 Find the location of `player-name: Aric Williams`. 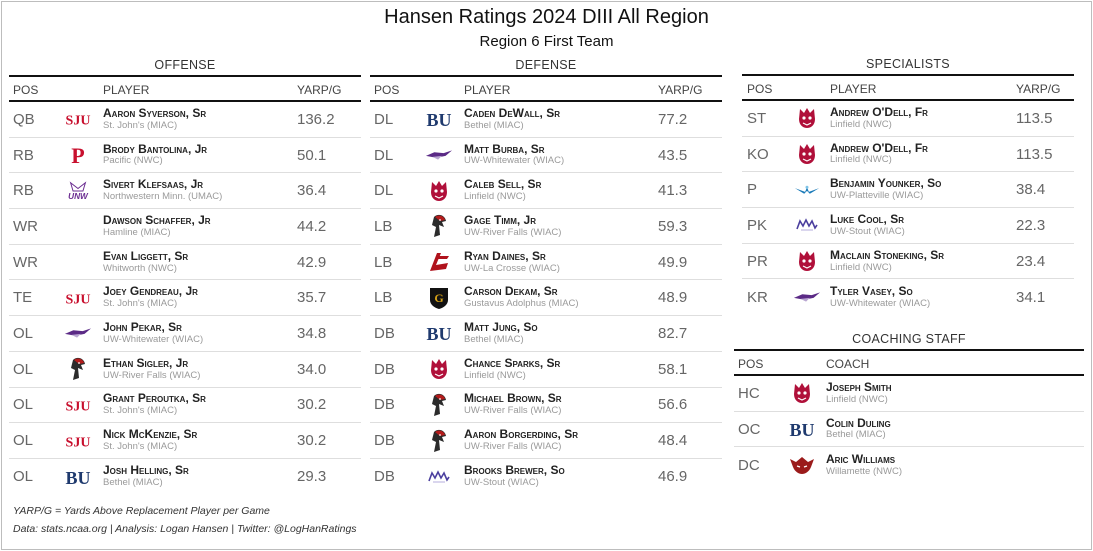

player-name: Aric Williams is located at coordinates (861, 458).